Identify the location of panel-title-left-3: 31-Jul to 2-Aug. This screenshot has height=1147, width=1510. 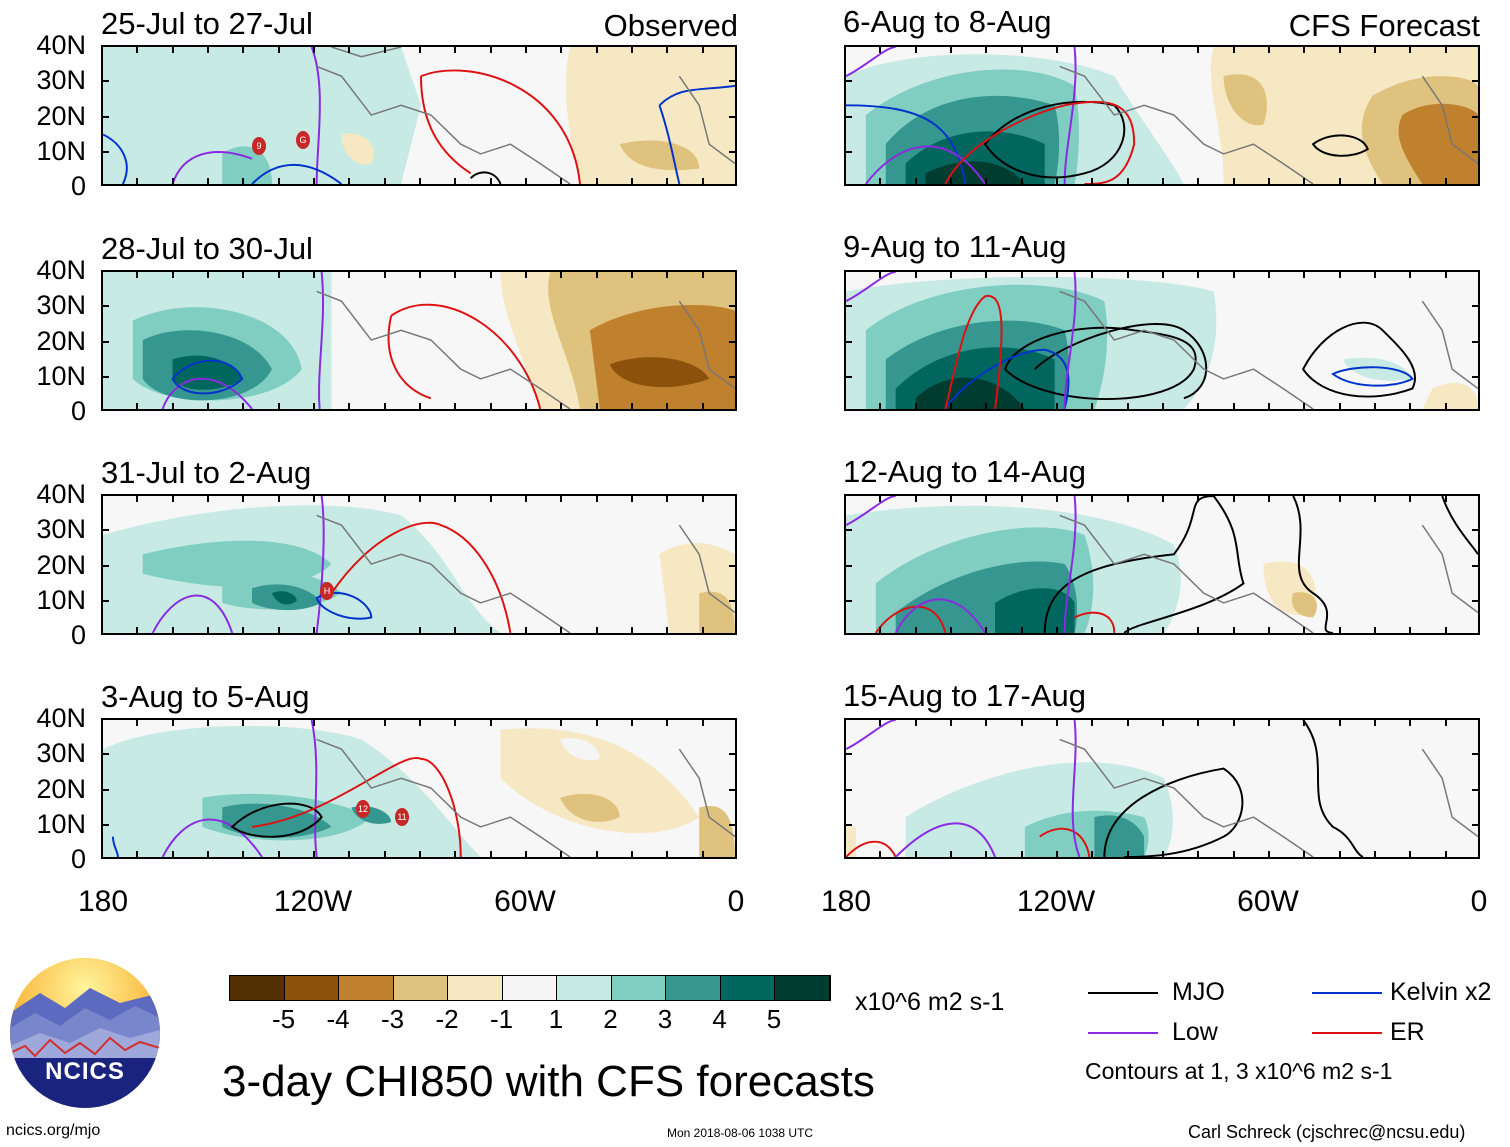
(206, 472).